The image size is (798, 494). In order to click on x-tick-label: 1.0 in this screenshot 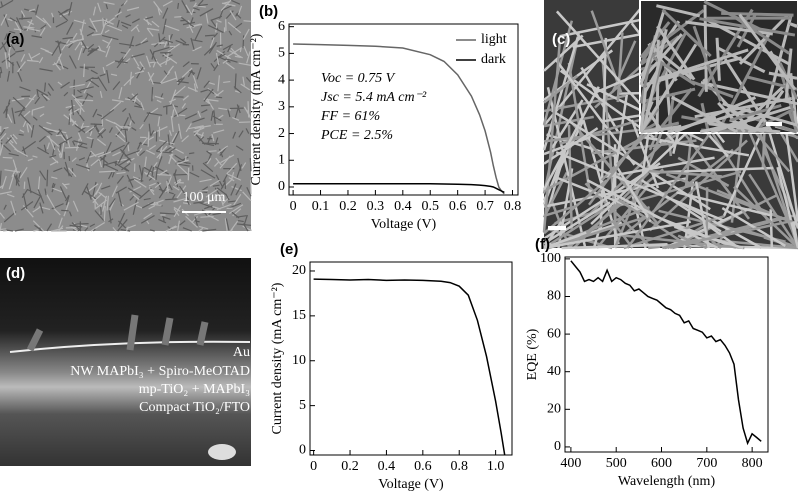, I will do `click(496, 466)`.